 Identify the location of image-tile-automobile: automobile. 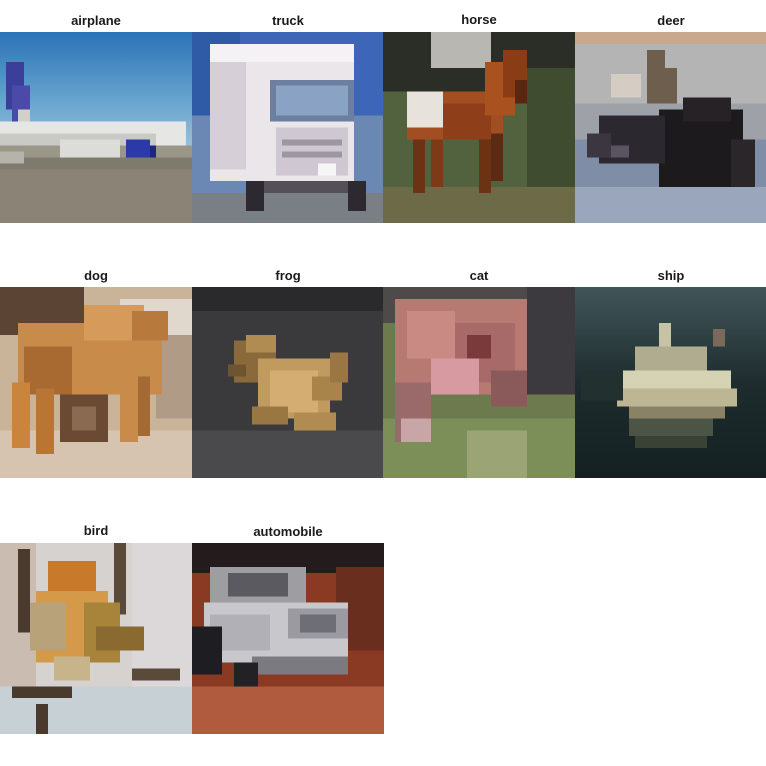
(288, 628).